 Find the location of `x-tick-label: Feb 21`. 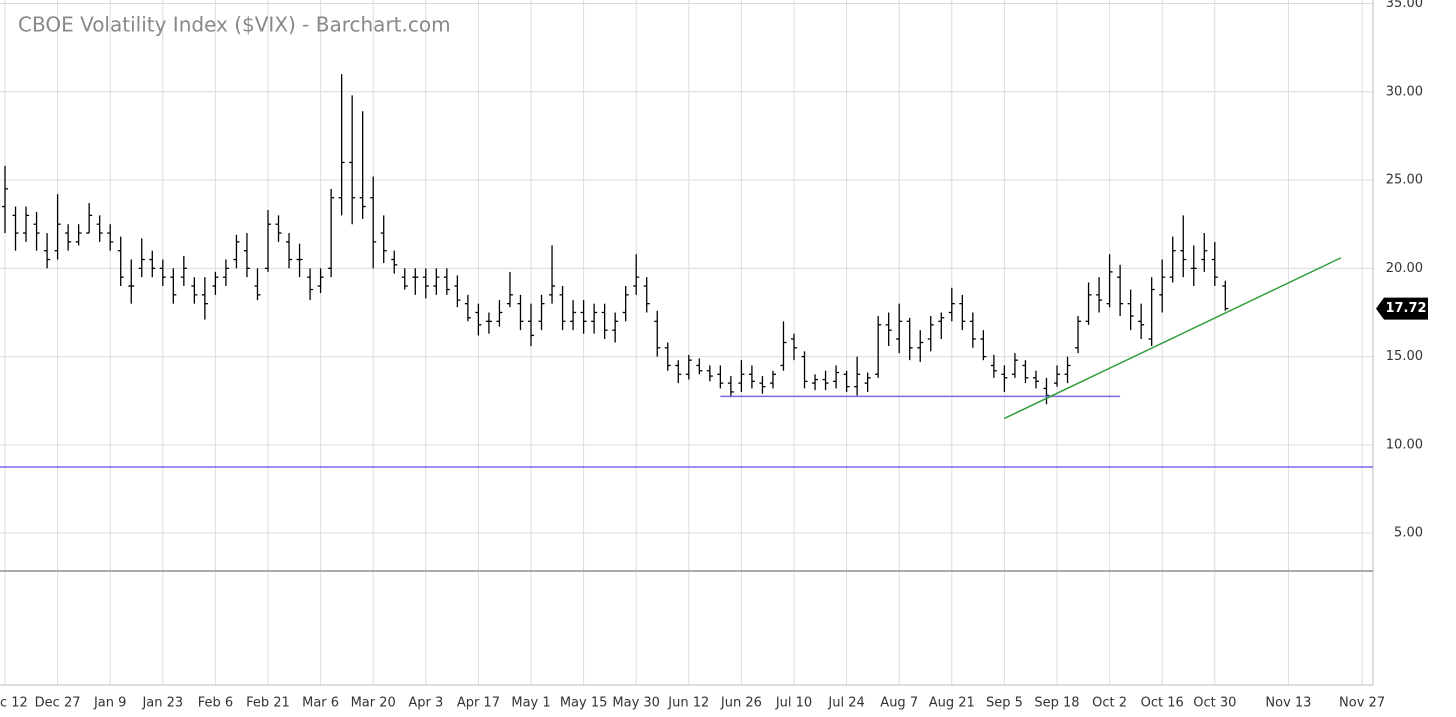

x-tick-label: Feb 21 is located at coordinates (268, 703).